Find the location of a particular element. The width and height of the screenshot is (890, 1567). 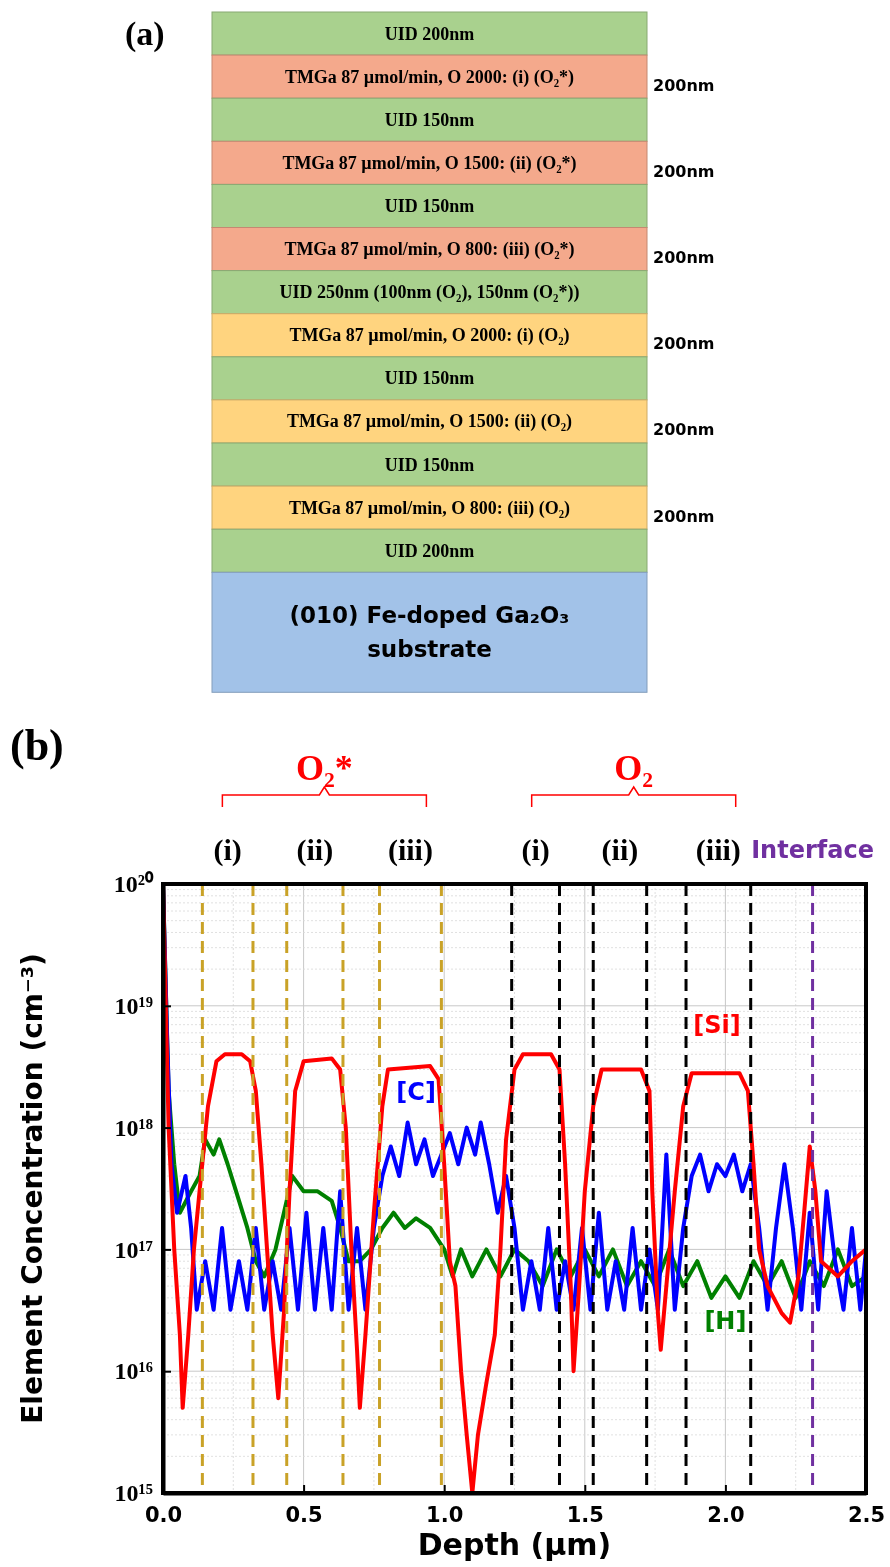

text: O₂* is located at coordinates (324, 768).